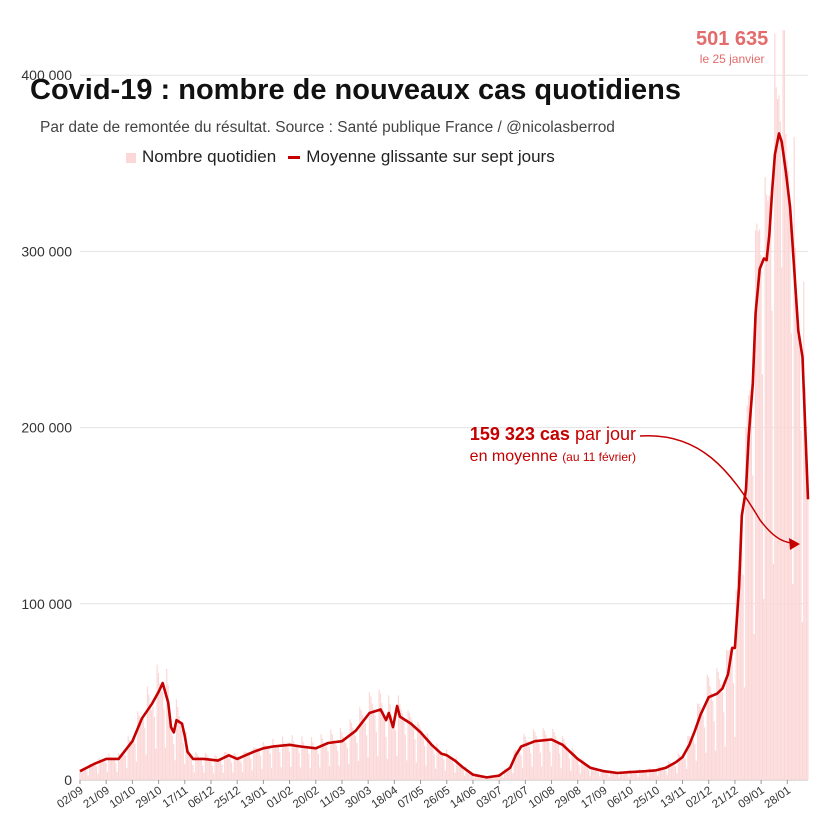 This screenshot has width=824, height=822. What do you see at coordinates (123, 798) in the screenshot?
I see `x-tick-label: 10/10` at bounding box center [123, 798].